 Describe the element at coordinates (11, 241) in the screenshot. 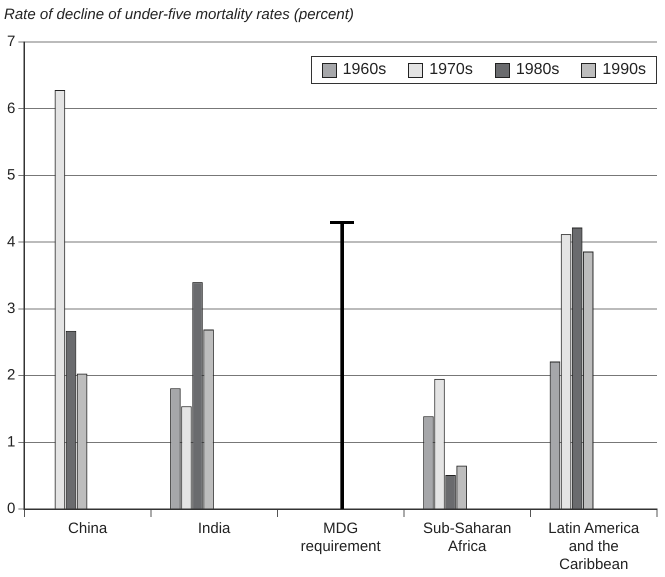

I see `y-tick-label: 4` at that location.